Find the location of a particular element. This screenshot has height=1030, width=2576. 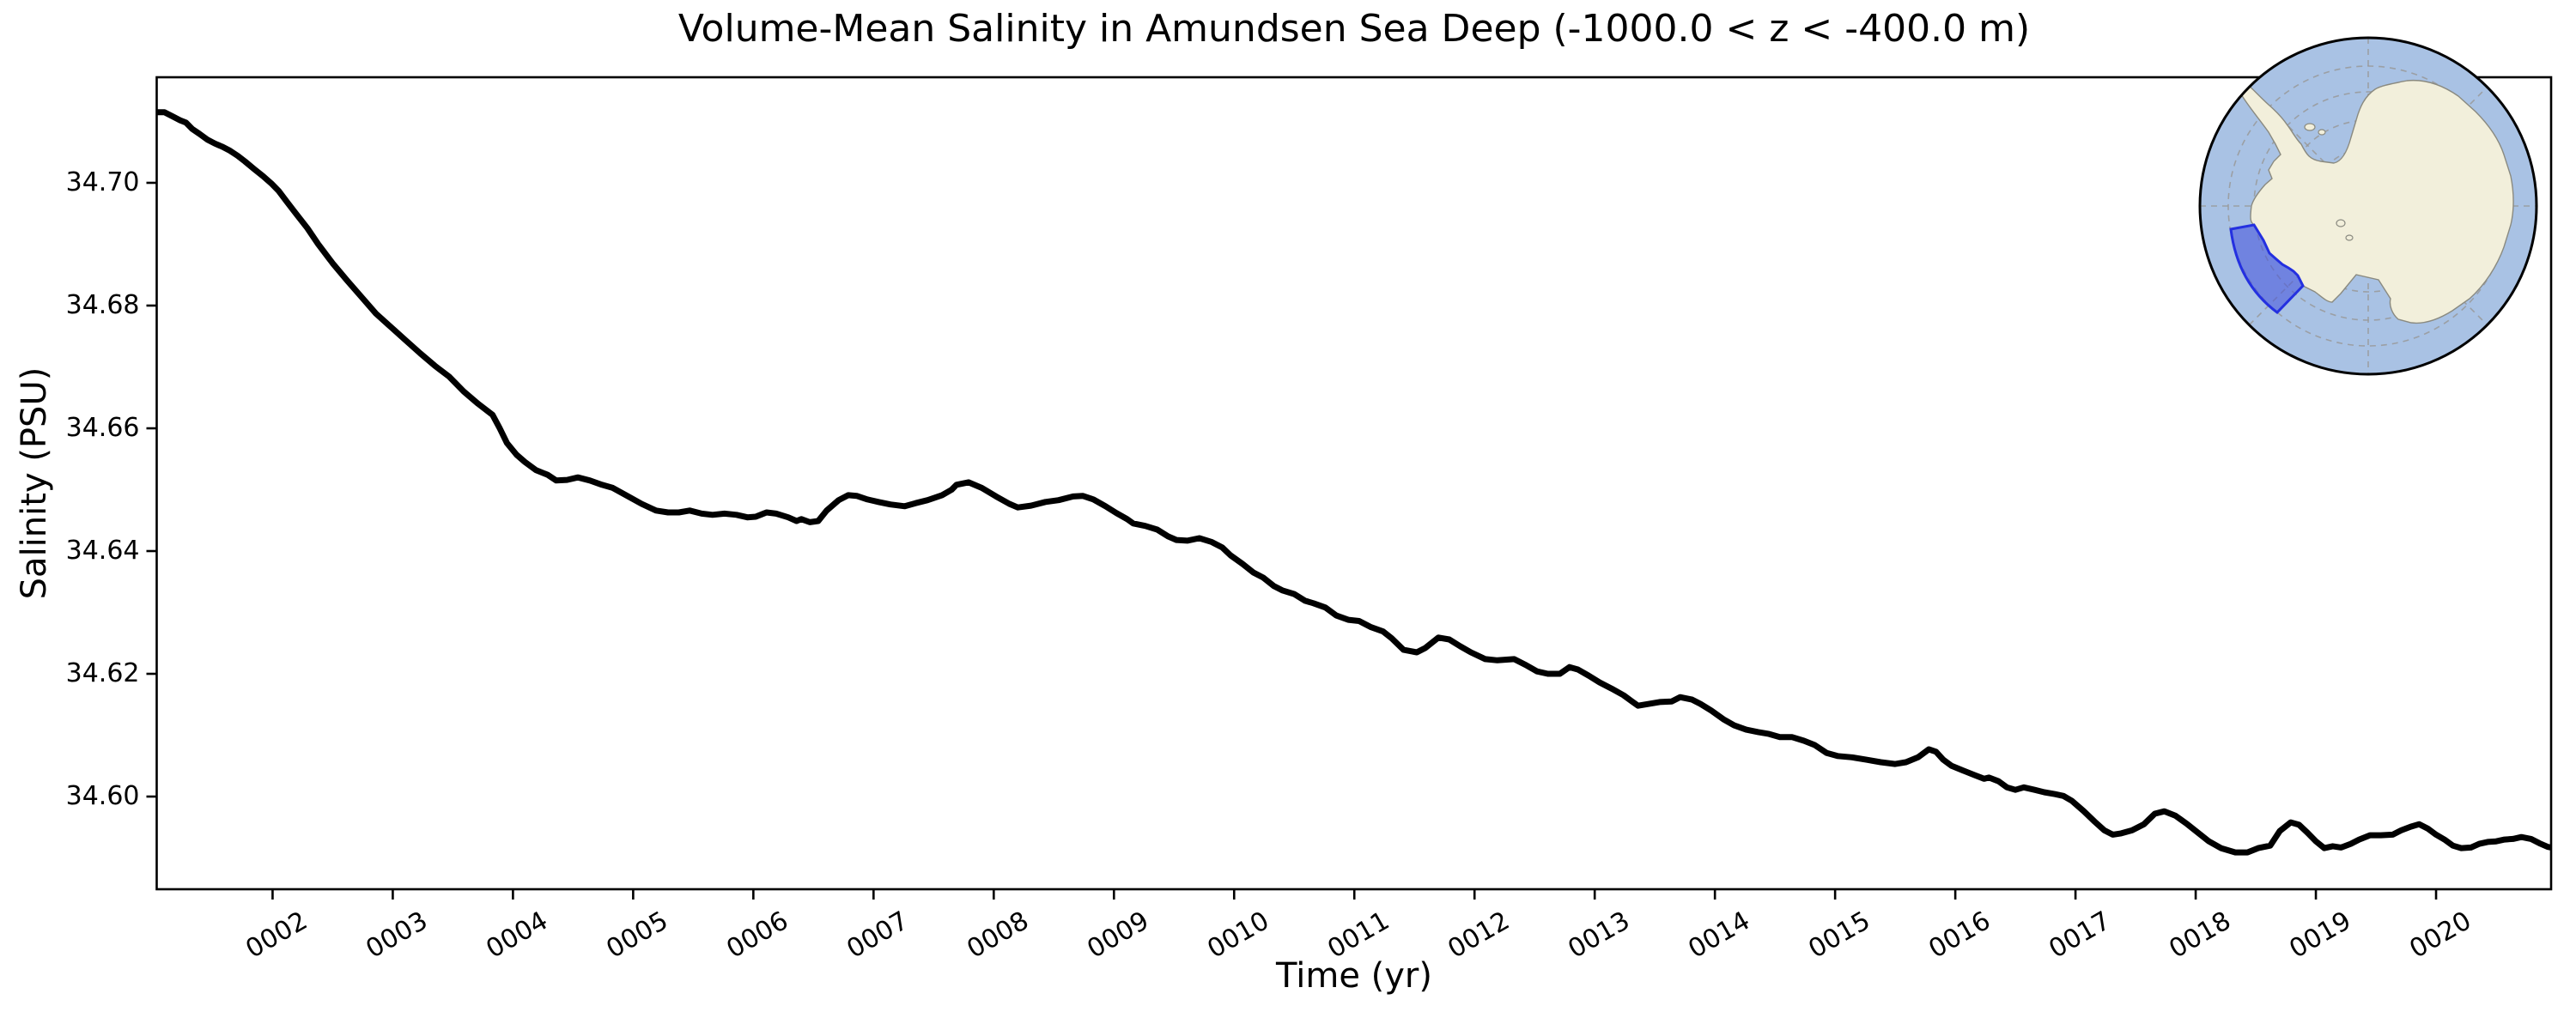

y-tick-label: 34.68 is located at coordinates (102, 304).